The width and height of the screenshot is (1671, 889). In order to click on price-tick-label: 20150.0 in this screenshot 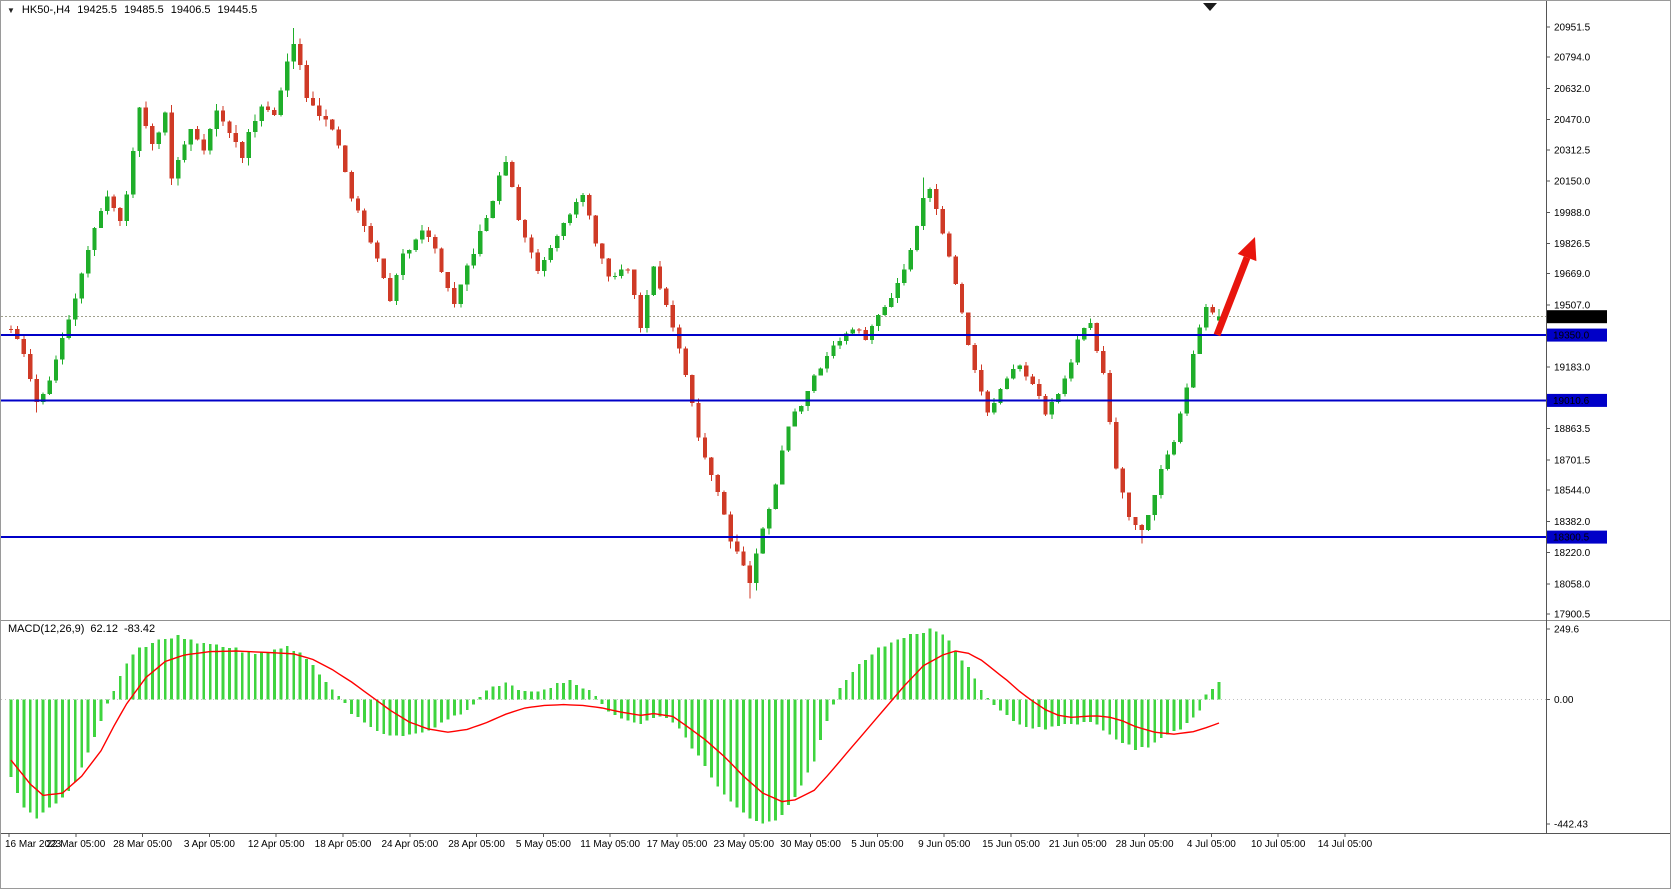, I will do `click(1572, 182)`.